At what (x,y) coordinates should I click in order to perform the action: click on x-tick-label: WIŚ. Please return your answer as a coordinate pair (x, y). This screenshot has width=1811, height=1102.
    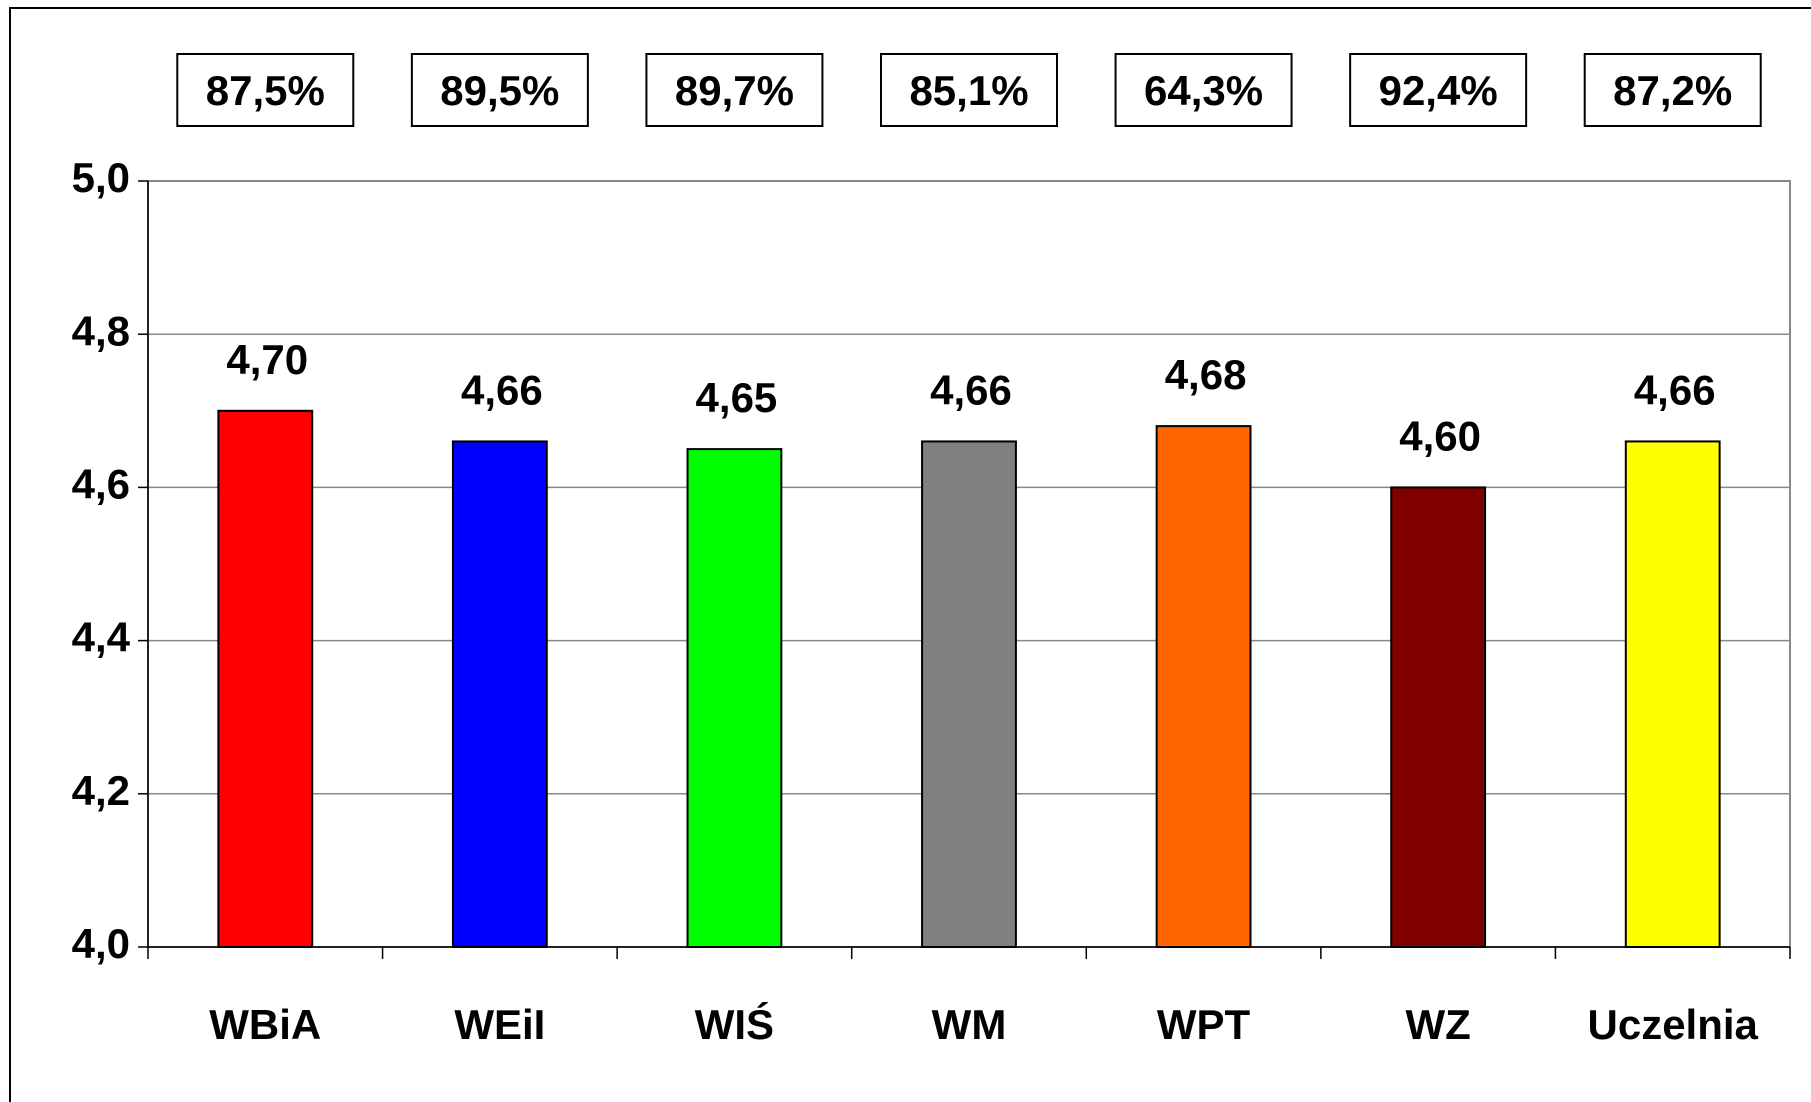
    Looking at the image, I should click on (734, 1024).